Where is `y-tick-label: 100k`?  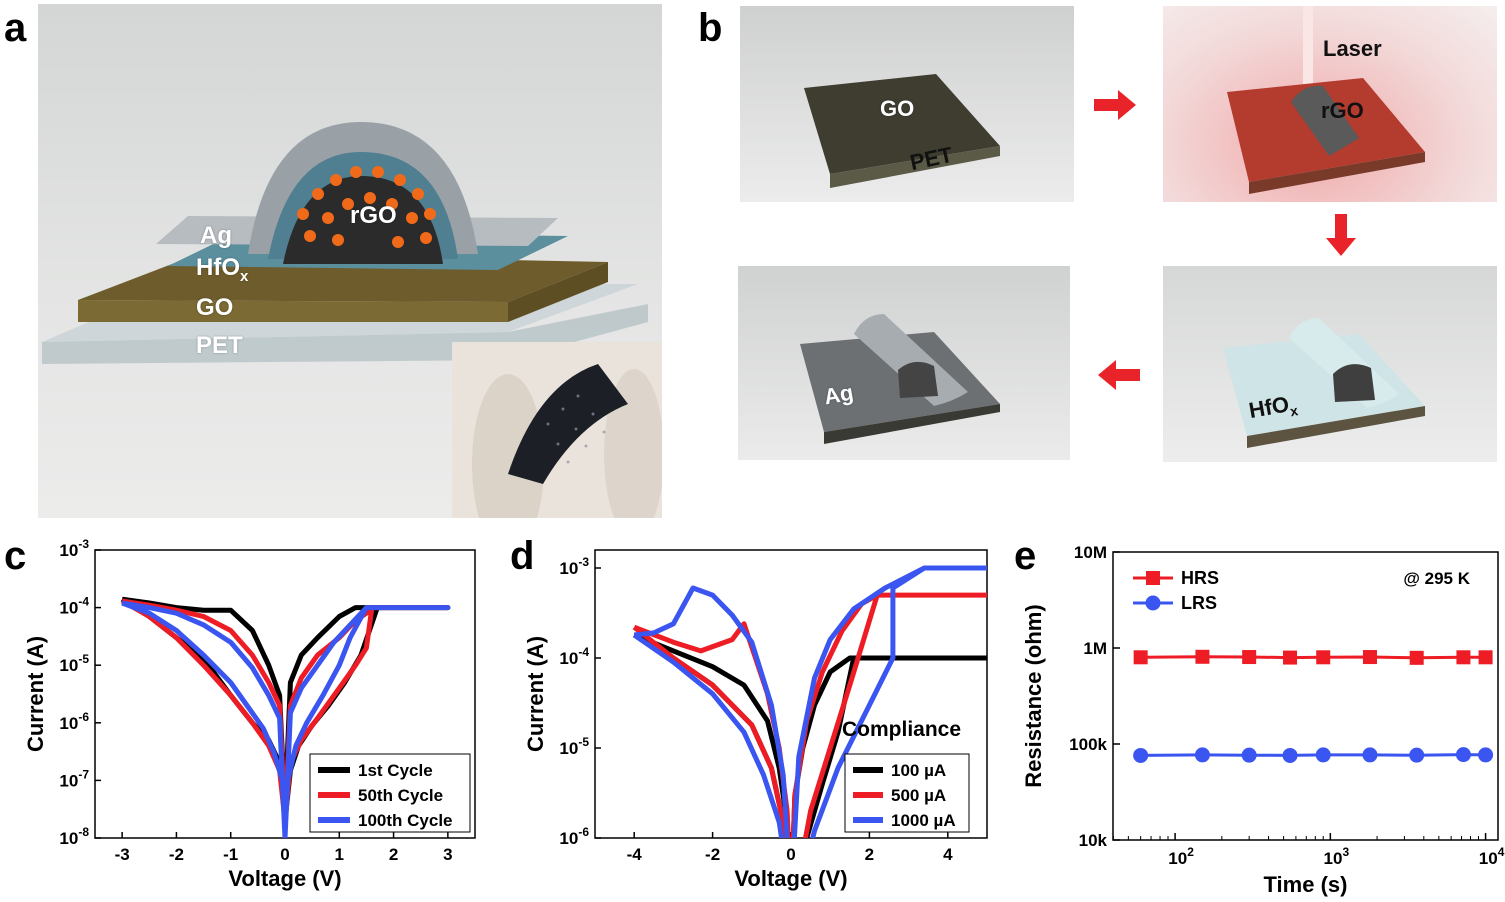 y-tick-label: 100k is located at coordinates (1088, 744).